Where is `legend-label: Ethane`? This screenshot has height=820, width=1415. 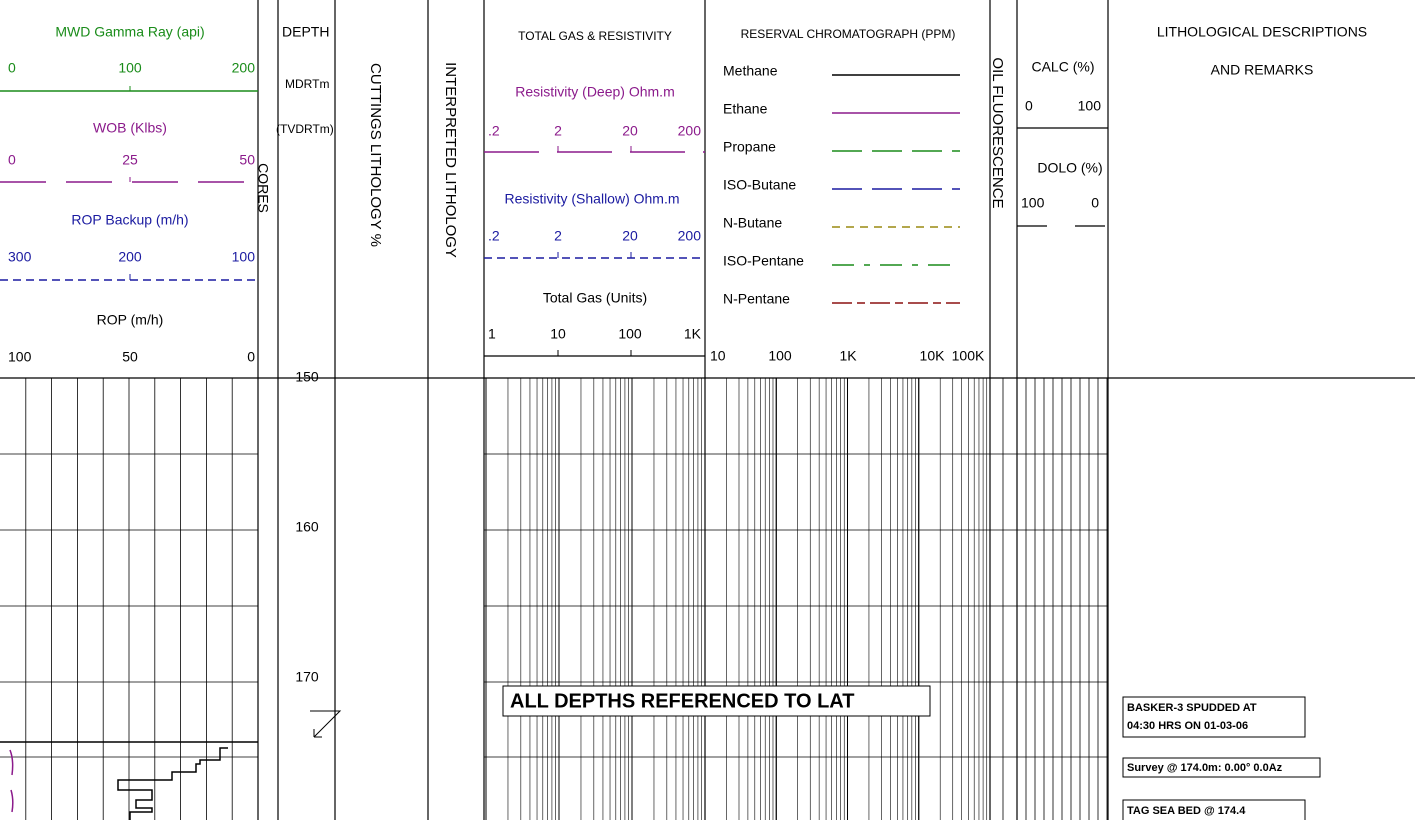 legend-label: Ethane is located at coordinates (745, 109).